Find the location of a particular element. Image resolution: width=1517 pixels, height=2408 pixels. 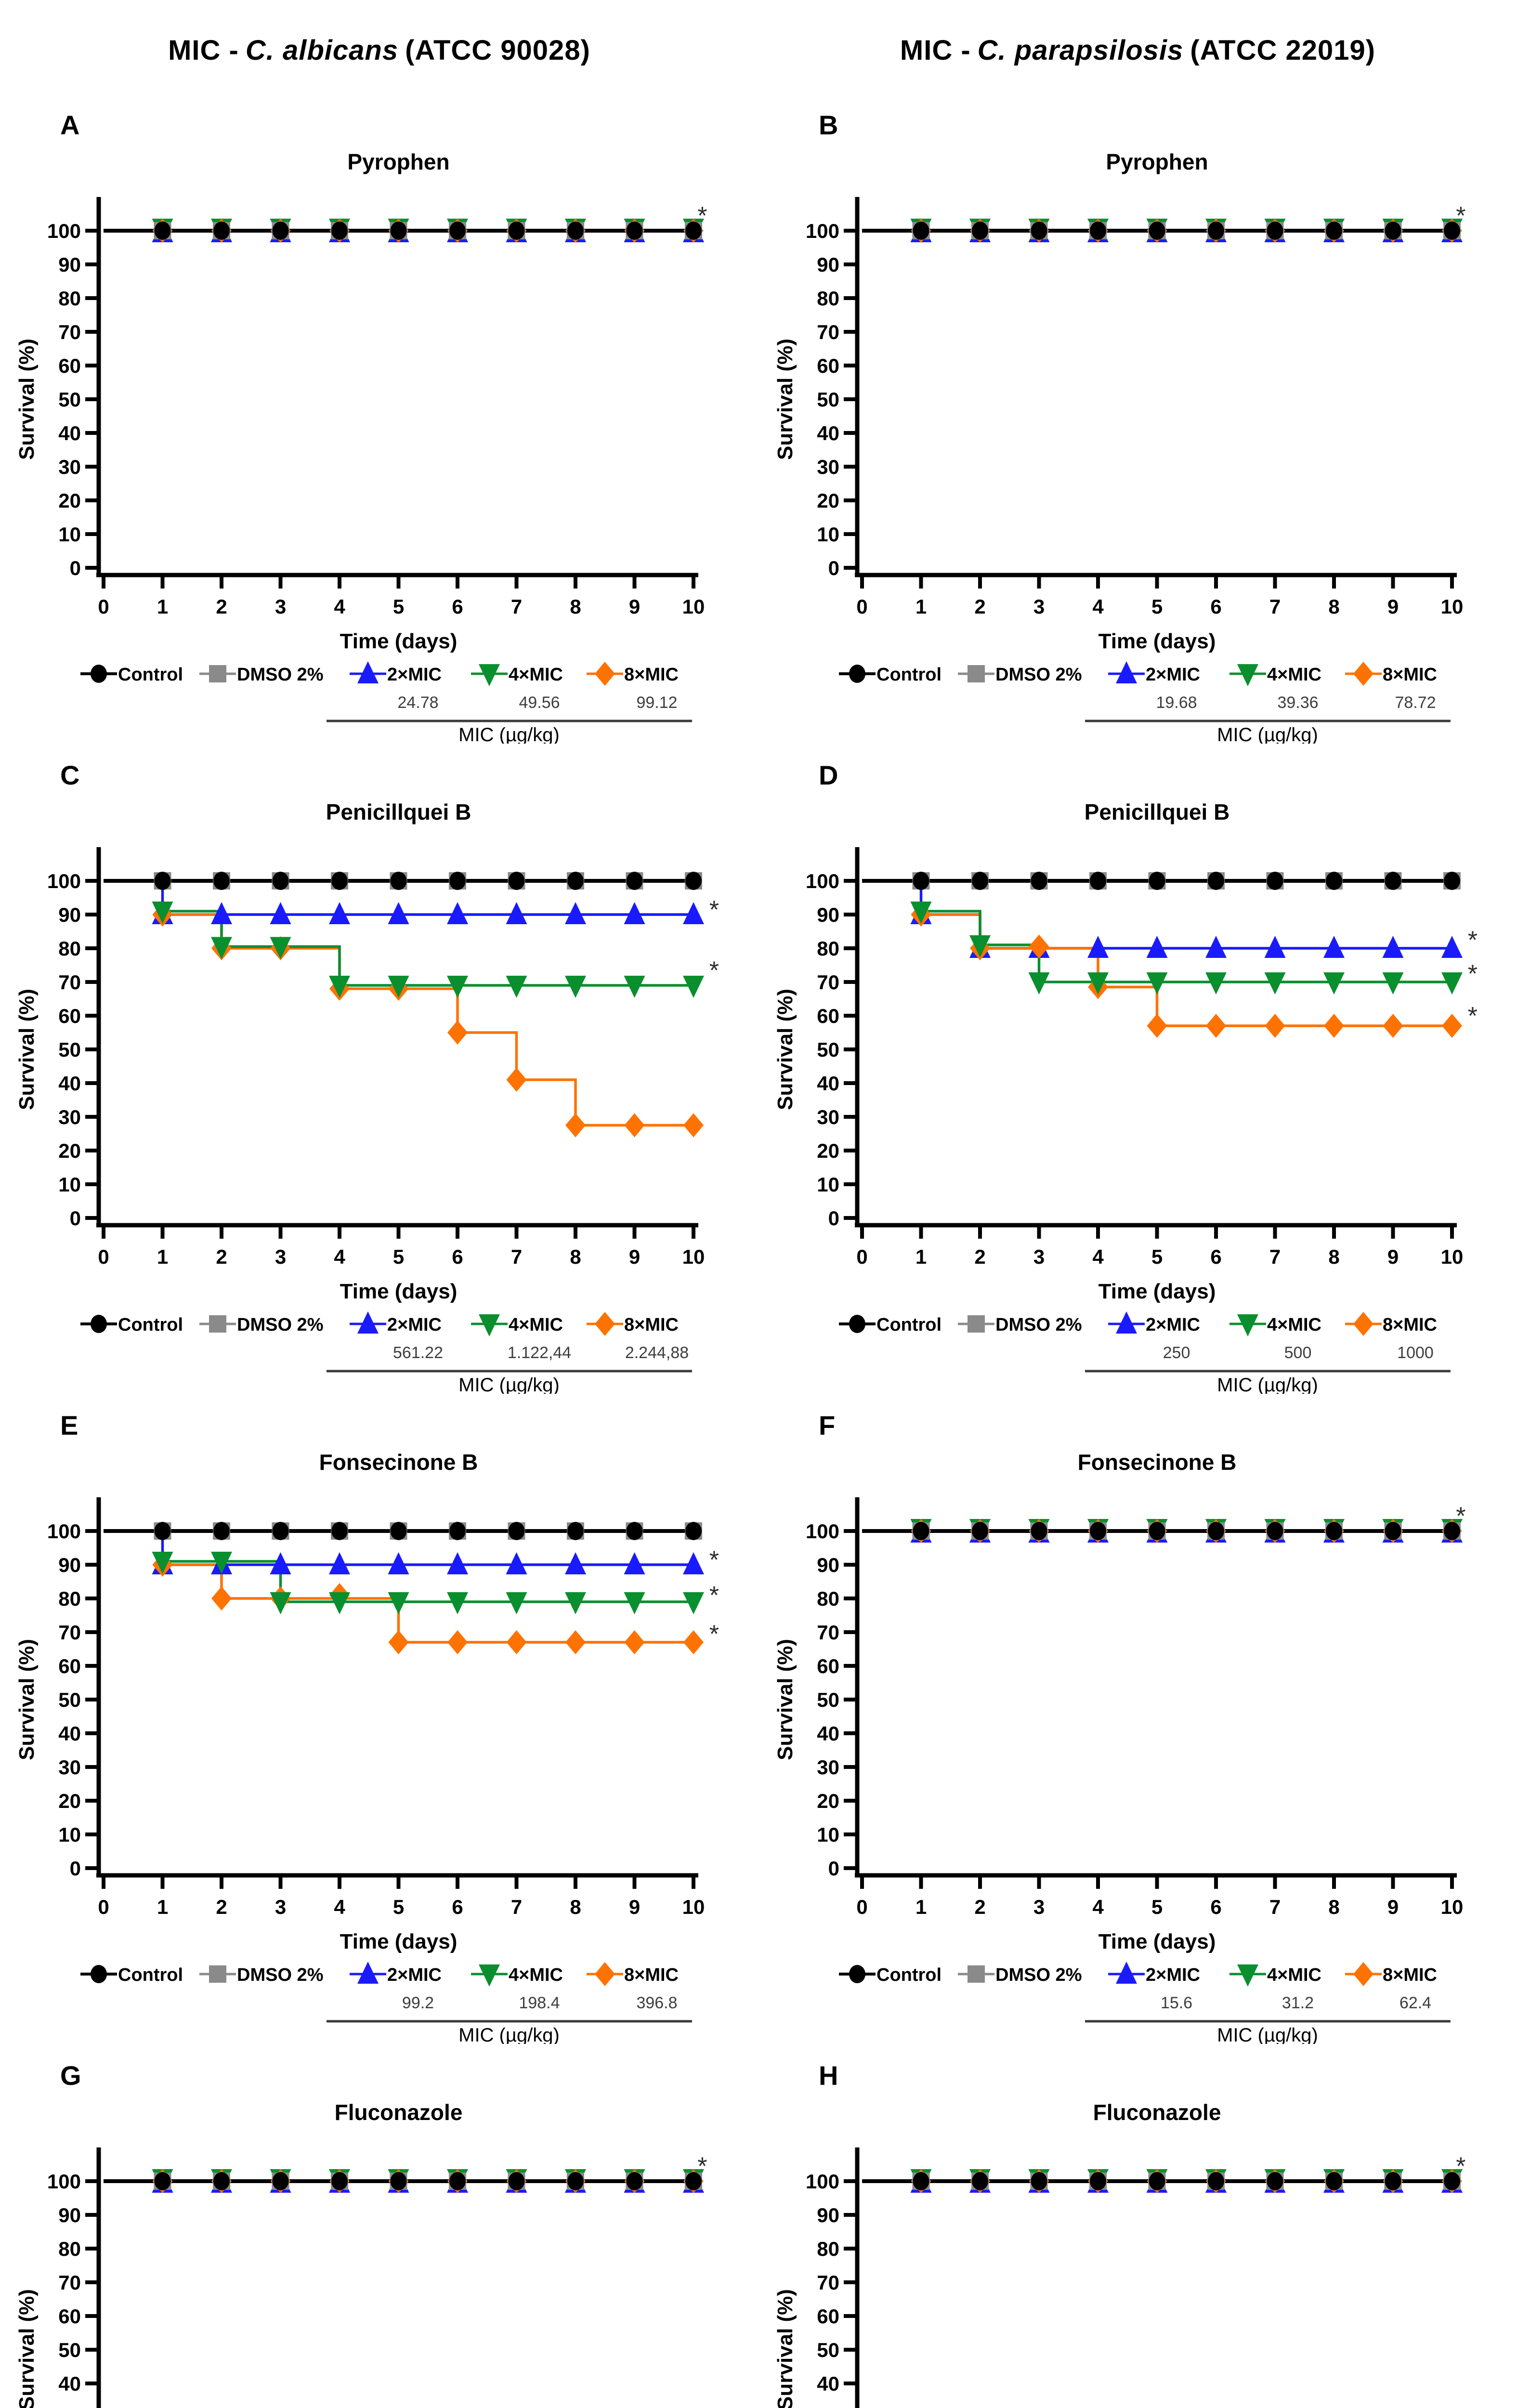

legend-mic-units-label: MIC (µg/kg) is located at coordinates (509, 1384).